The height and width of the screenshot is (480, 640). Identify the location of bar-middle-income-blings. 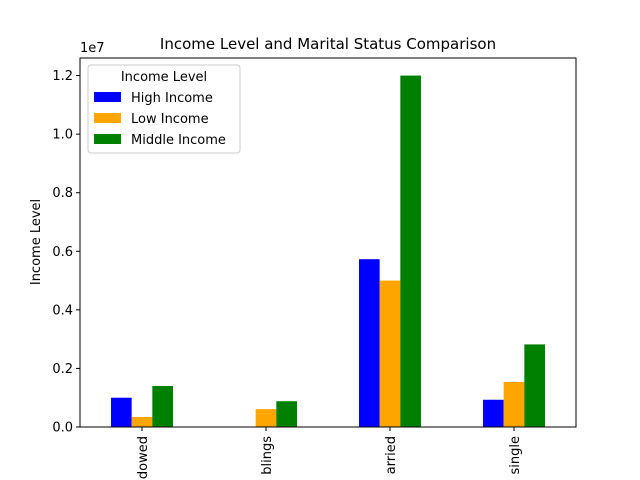
(286, 414).